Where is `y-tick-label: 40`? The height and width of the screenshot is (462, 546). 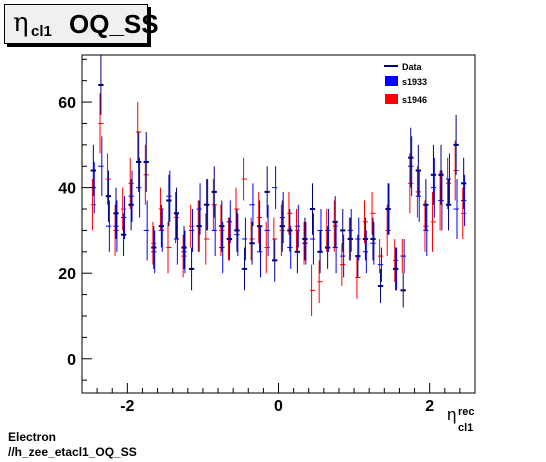 y-tick-label: 40 is located at coordinates (67, 189).